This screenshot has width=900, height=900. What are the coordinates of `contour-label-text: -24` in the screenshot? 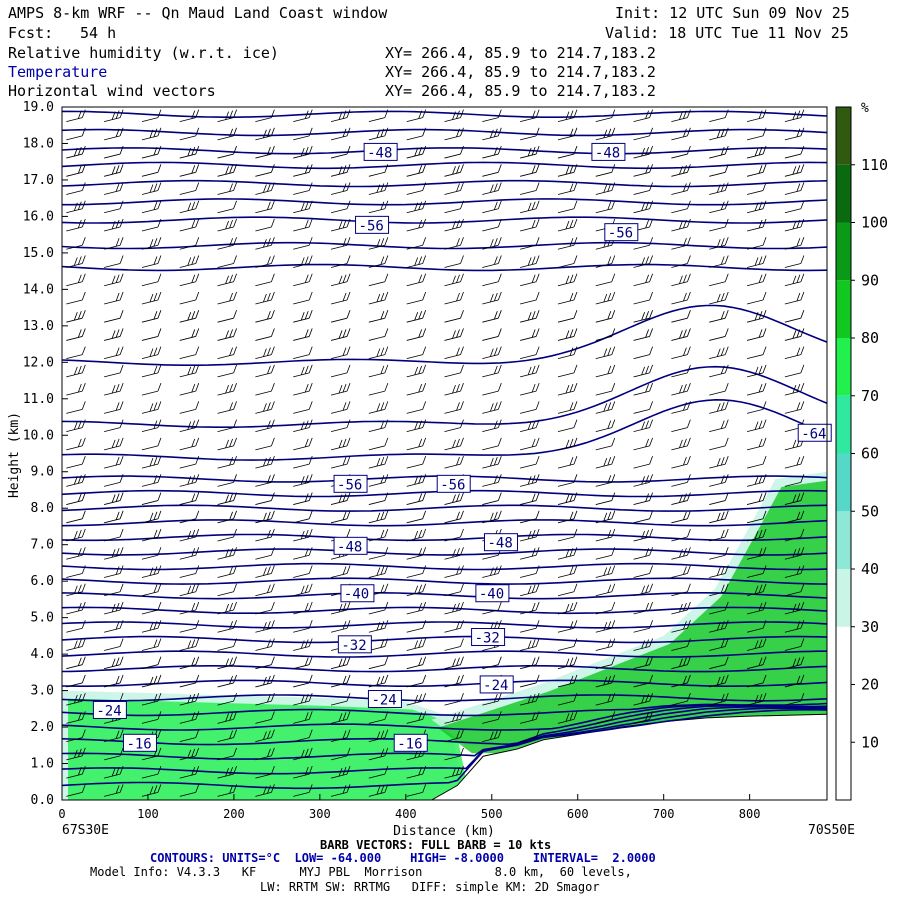 It's located at (108, 711).